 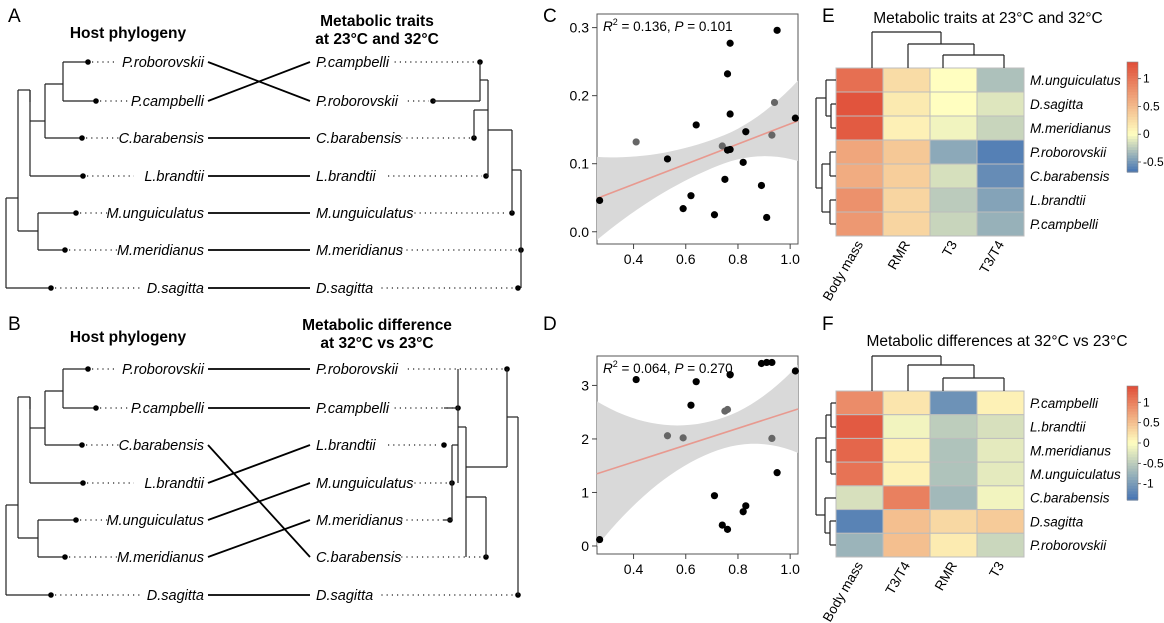 I want to click on e-col-label-body-mass: Body mass, so click(x=843, y=271).